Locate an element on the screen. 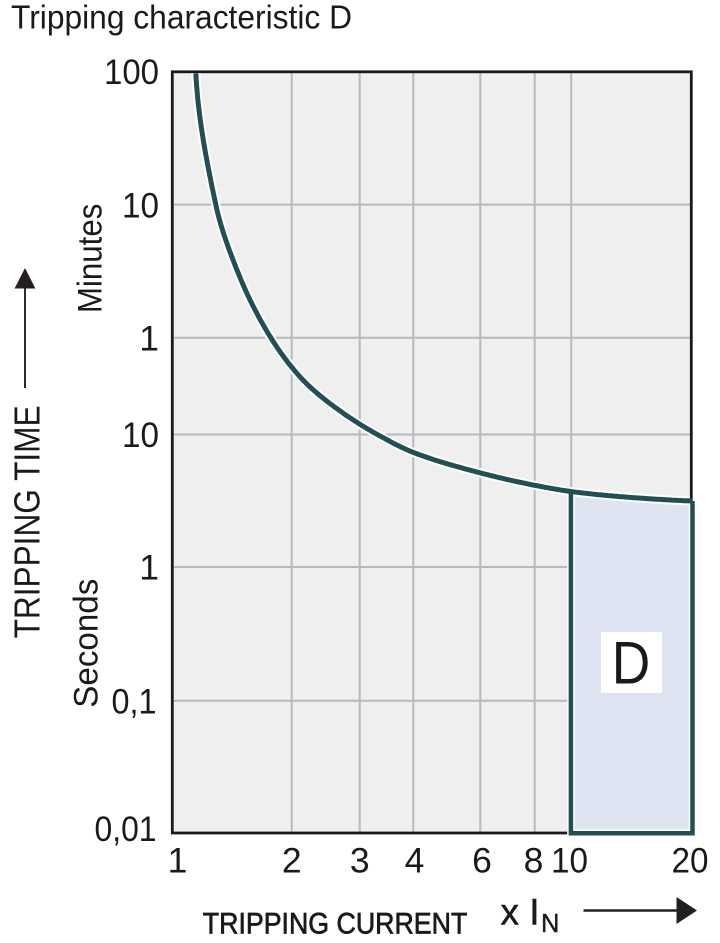 This screenshot has height=943, width=720. svg-text: 3 is located at coordinates (360, 861).